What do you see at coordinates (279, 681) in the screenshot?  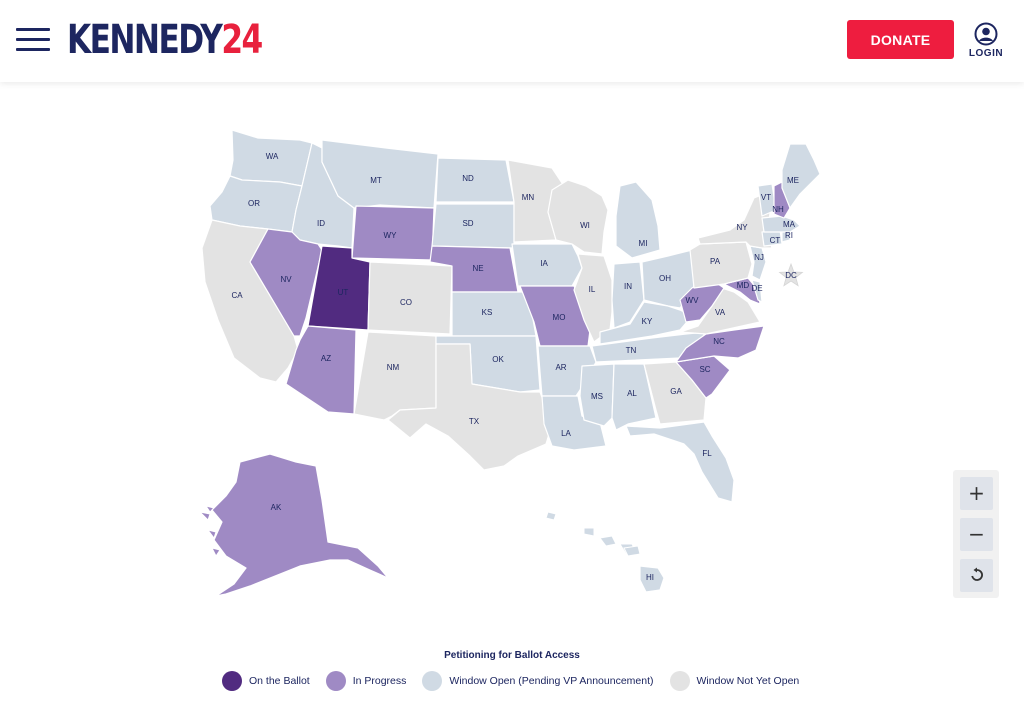 I see `legend-label: On the Ballot` at bounding box center [279, 681].